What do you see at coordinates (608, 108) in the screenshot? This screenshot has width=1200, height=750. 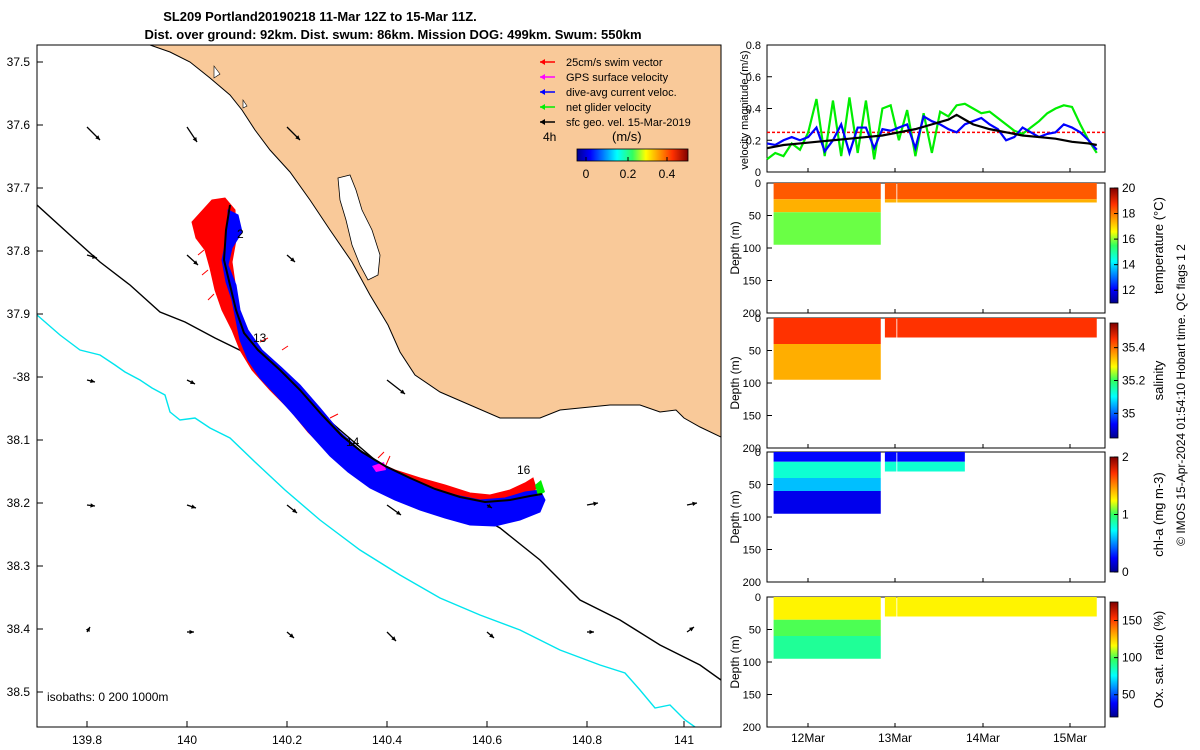 I see `legend-label: net glider velocity` at bounding box center [608, 108].